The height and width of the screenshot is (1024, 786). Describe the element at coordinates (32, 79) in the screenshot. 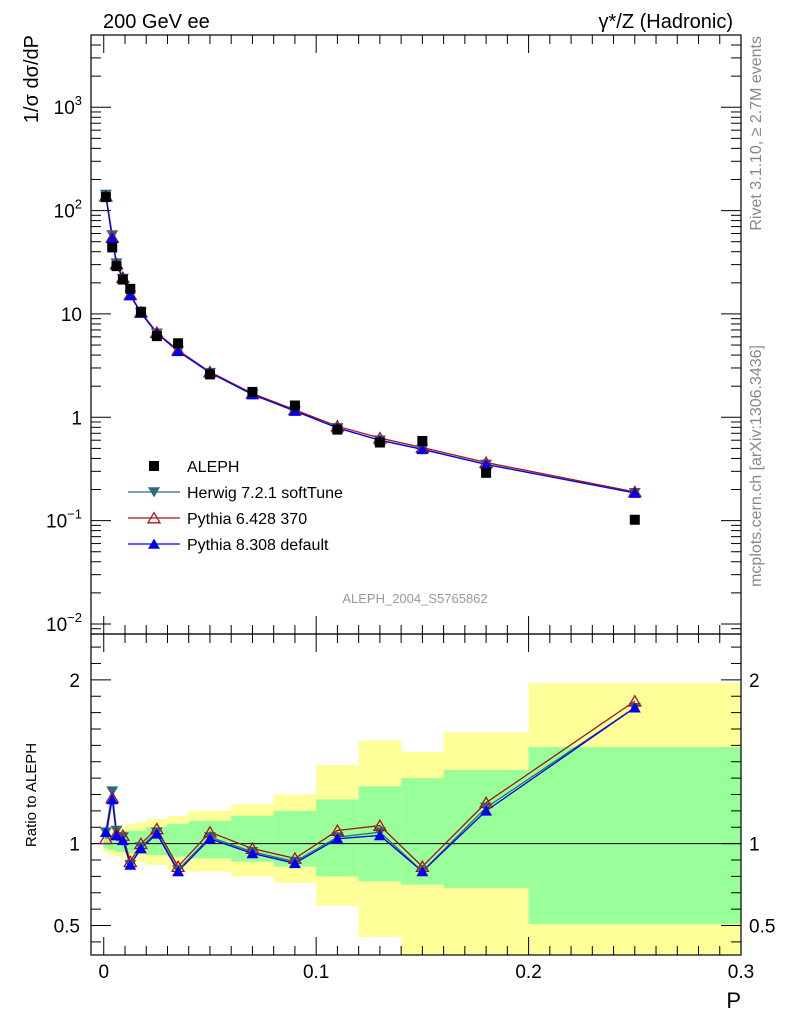

I see `main-y-axis-label: 1/σ dσ/dP` at that location.